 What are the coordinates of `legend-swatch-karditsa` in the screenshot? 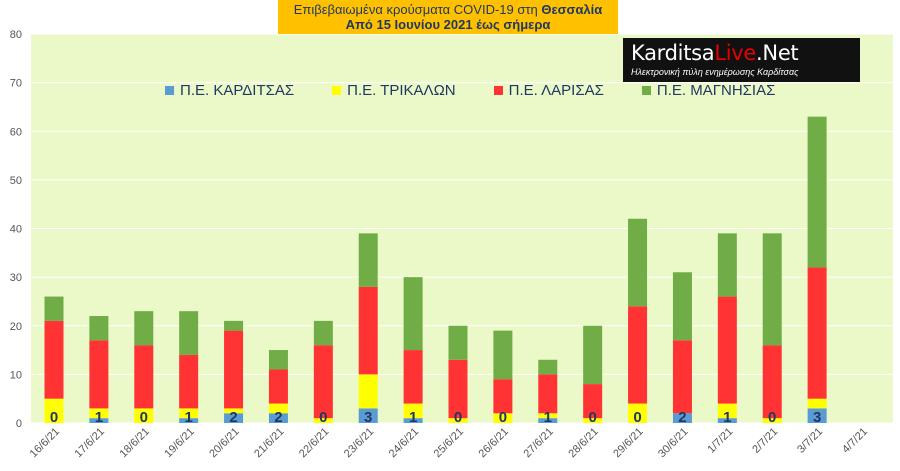 It's located at (169, 90).